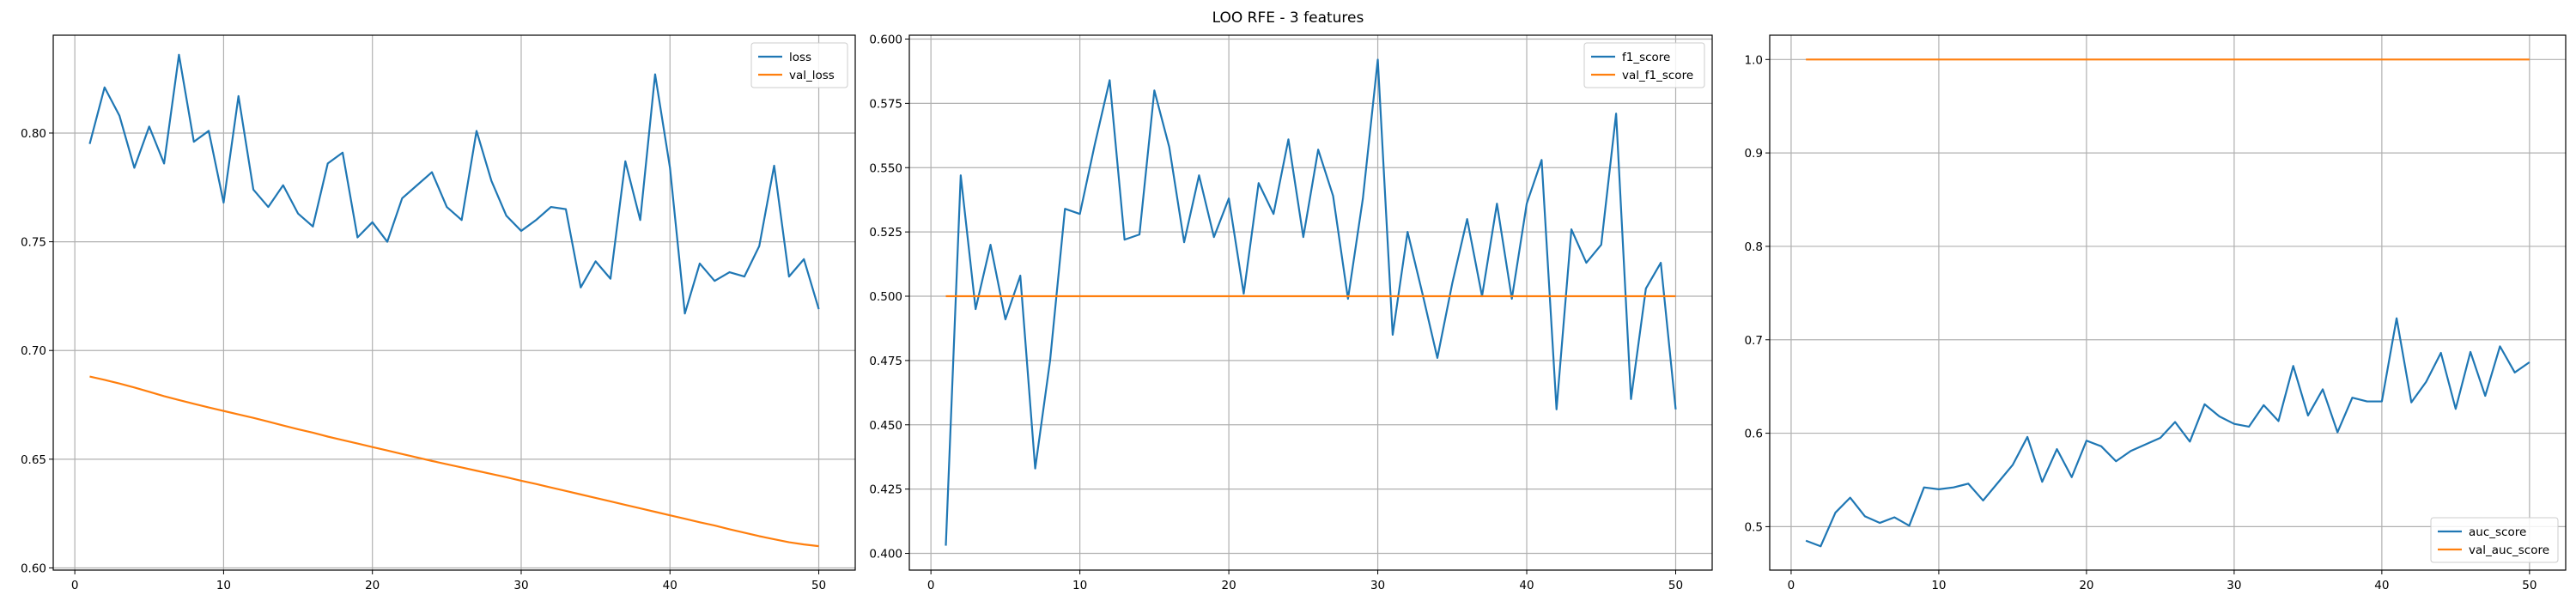 The height and width of the screenshot is (601, 2576). What do you see at coordinates (1754, 434) in the screenshot?
I see `y-tick-label: 0.6` at bounding box center [1754, 434].